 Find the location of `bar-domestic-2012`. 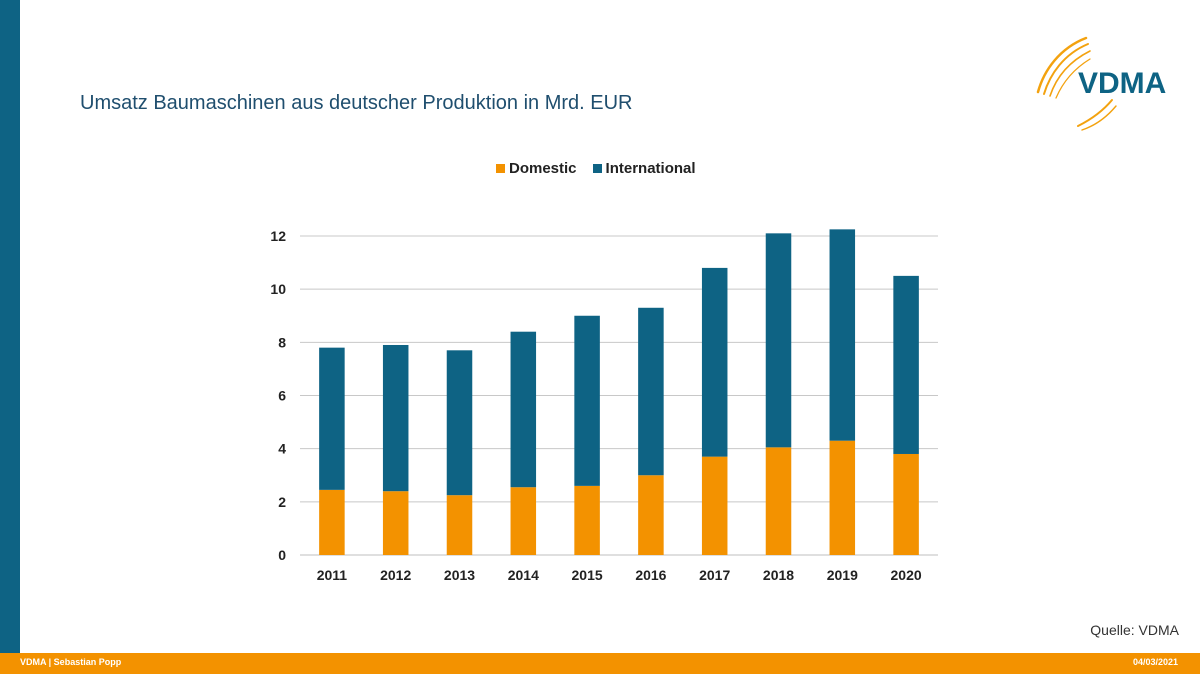

bar-domestic-2012 is located at coordinates (395, 523).